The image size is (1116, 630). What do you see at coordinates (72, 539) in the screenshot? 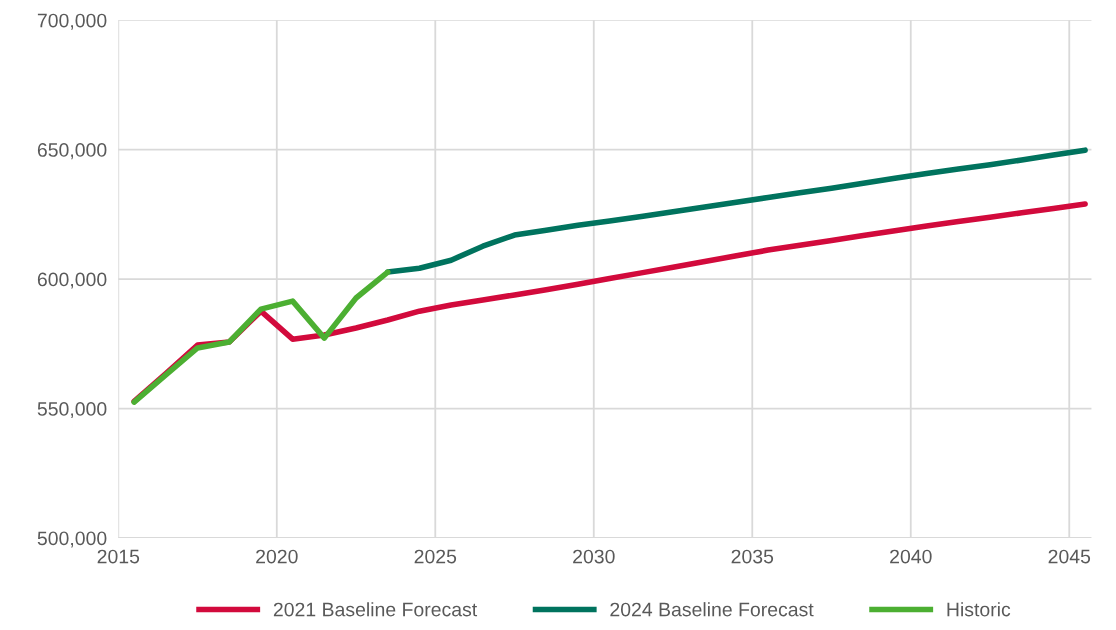
I see `y-tick-label: 500,000` at bounding box center [72, 539].